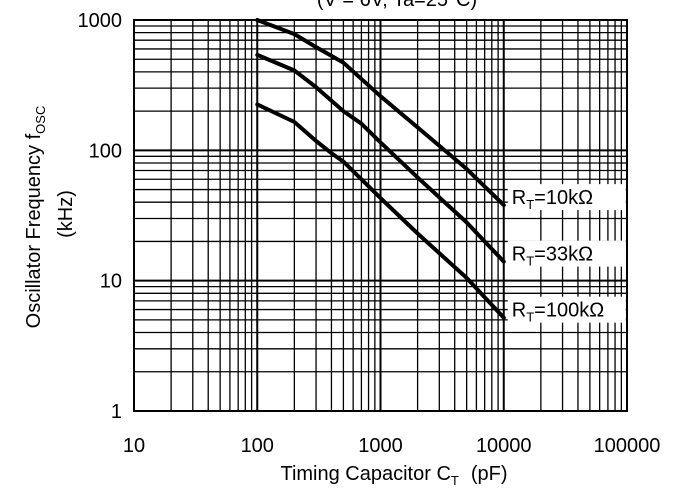 The image size is (679, 500). I want to click on series-label-3: RT=100kΩ, so click(558, 312).